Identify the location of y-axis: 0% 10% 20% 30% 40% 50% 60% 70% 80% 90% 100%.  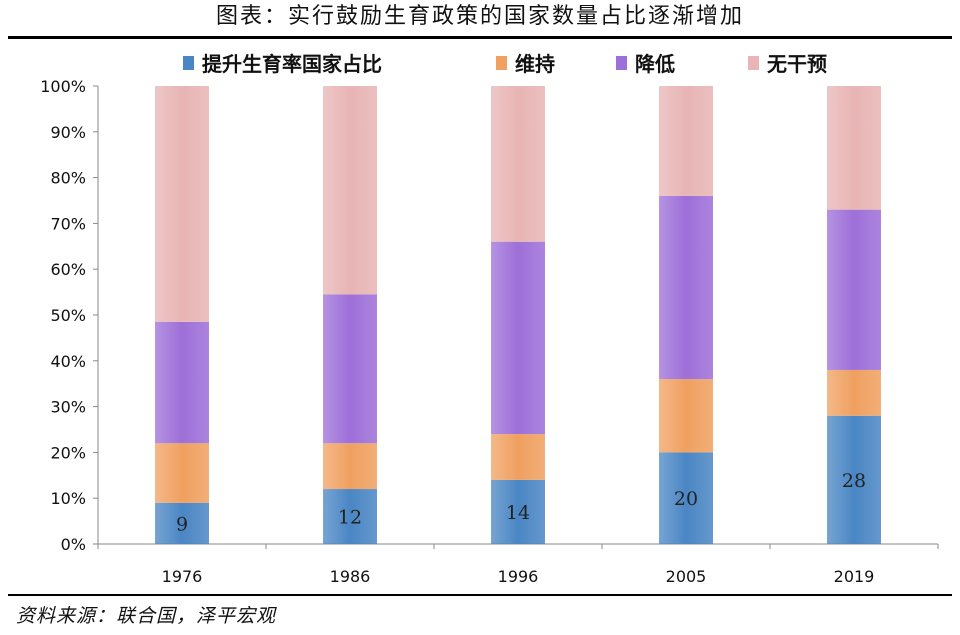
(69, 315).